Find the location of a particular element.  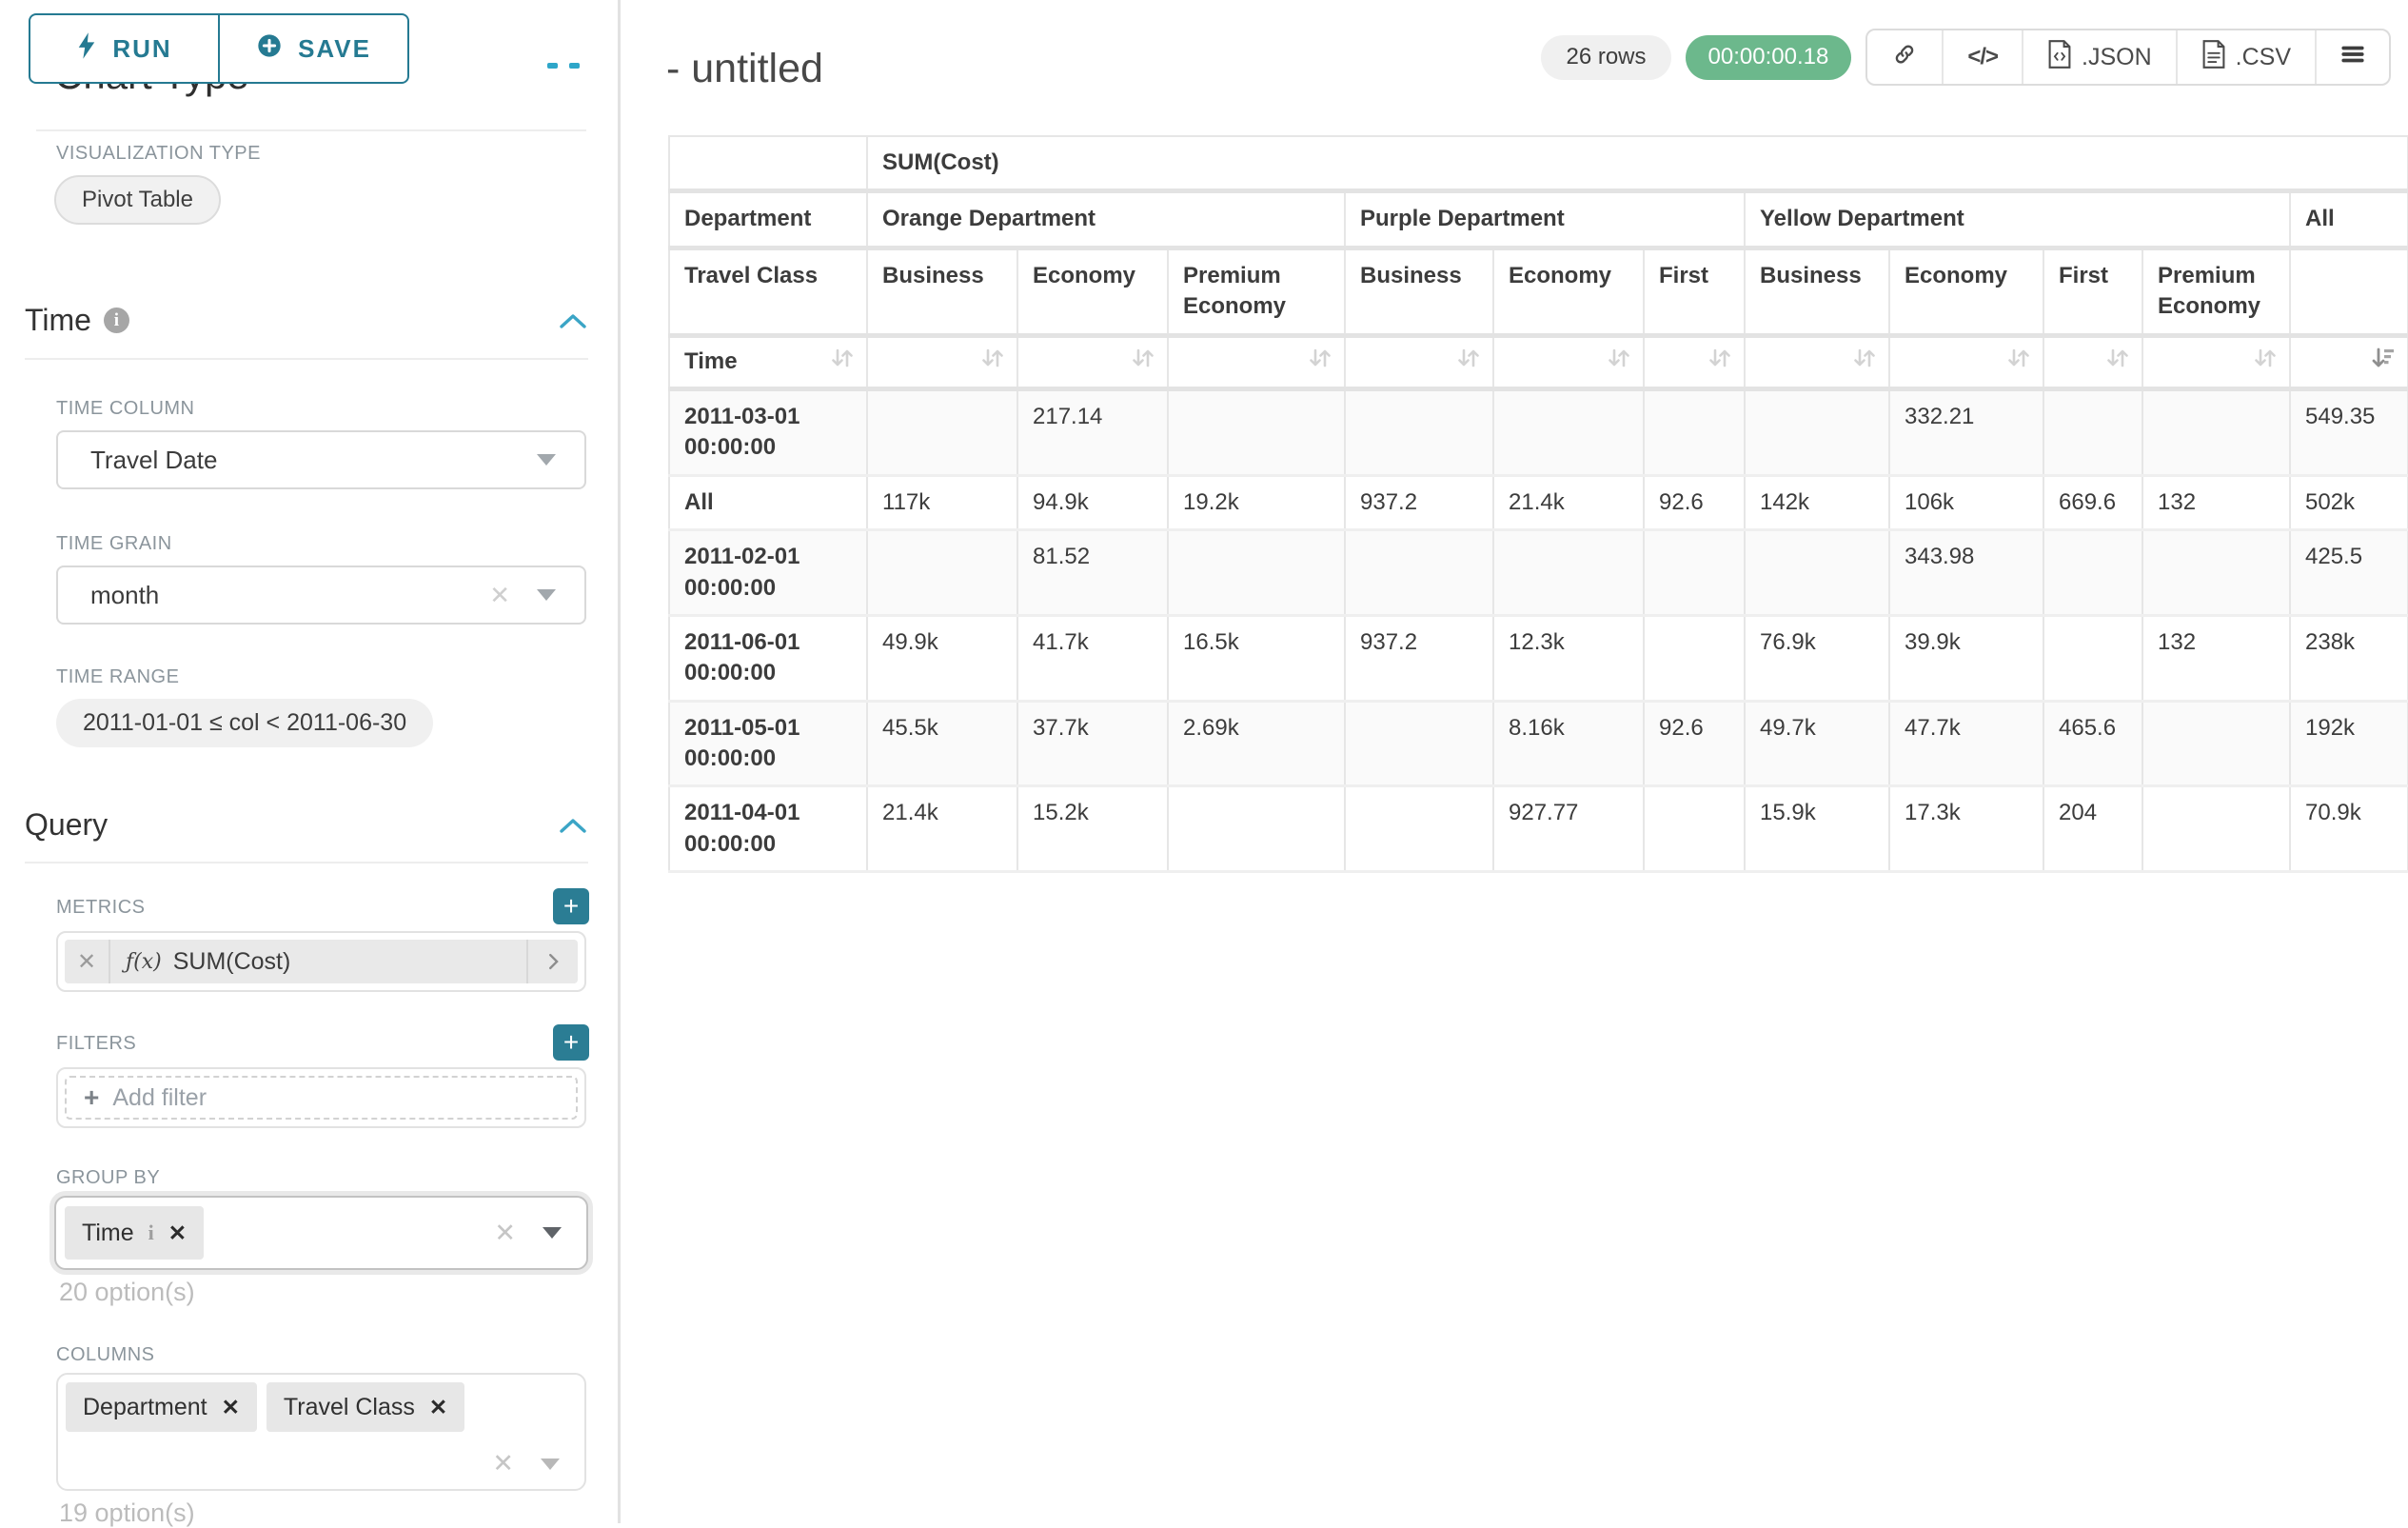

pivot-value-cell: 76.9k is located at coordinates (1817, 659).